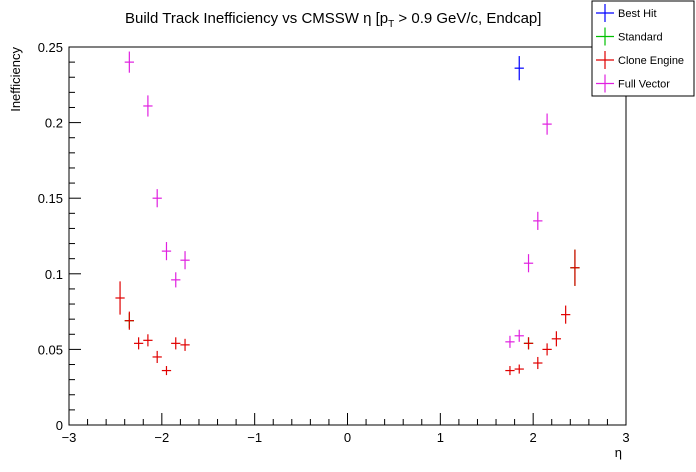 The width and height of the screenshot is (696, 472). What do you see at coordinates (50, 236) in the screenshot?
I see `y-axis-tick-labels: 0 0.05 0.1 0.15 0.2 0.25` at bounding box center [50, 236].